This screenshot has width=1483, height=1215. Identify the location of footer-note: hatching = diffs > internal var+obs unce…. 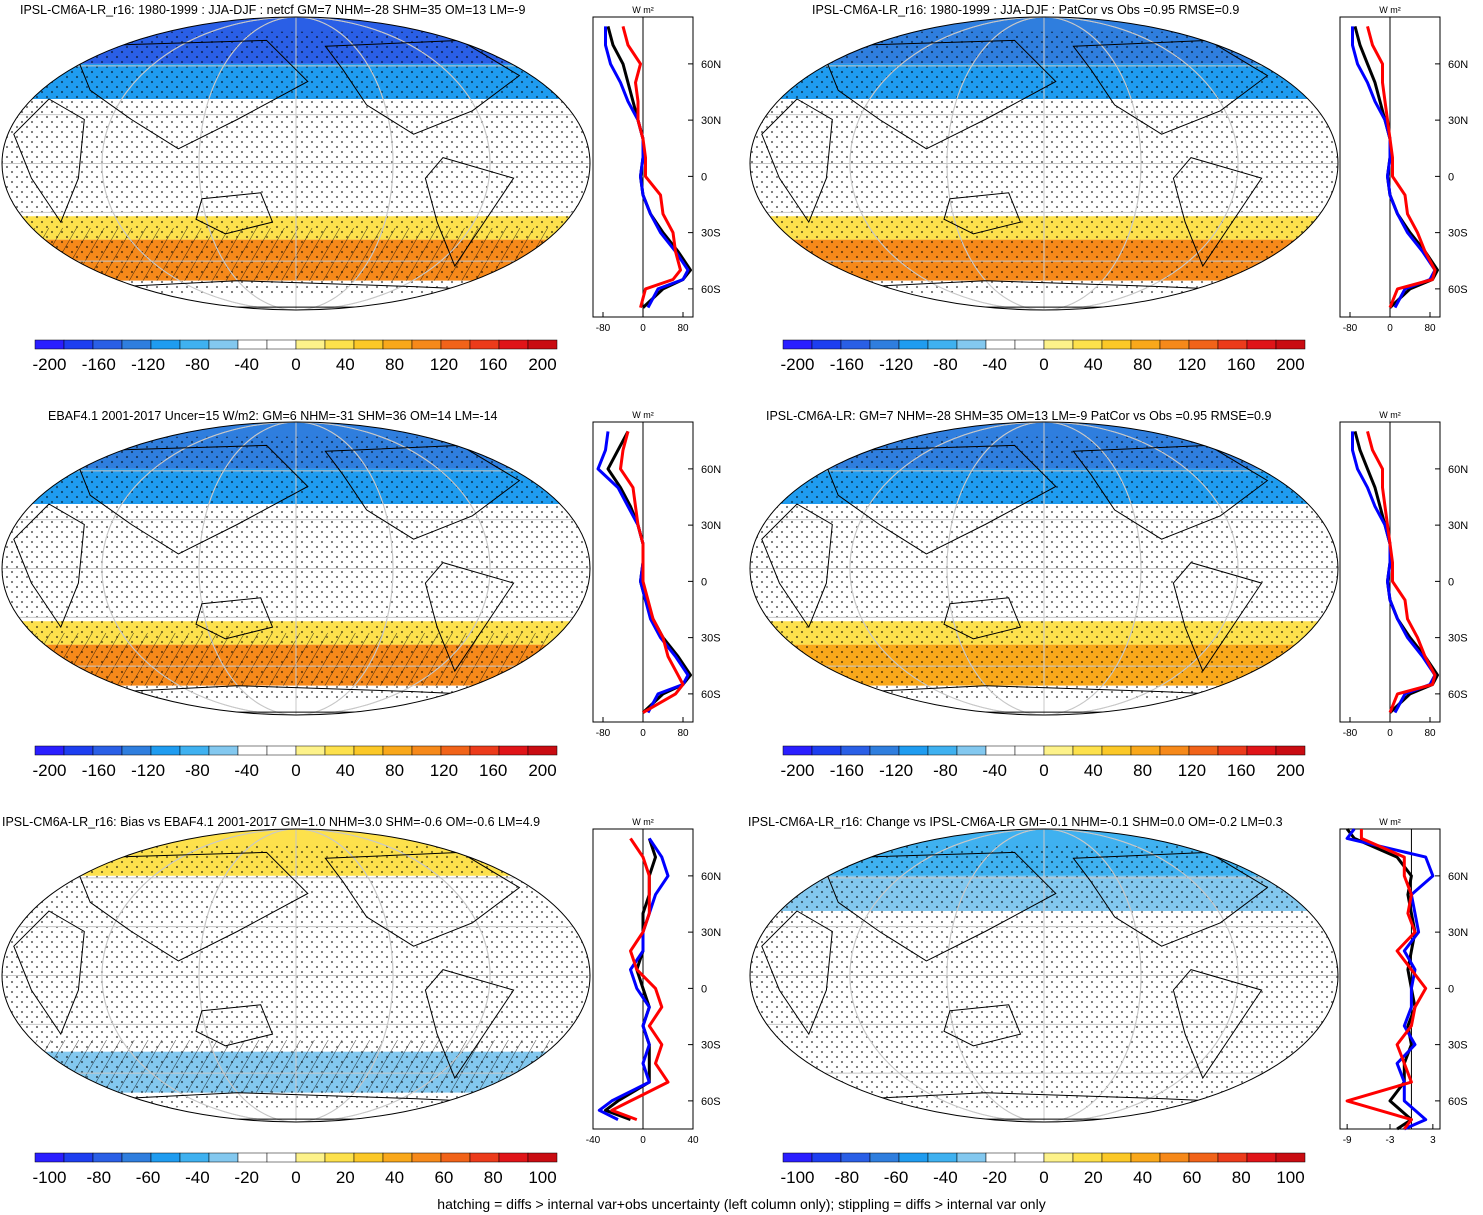
(741, 1204).